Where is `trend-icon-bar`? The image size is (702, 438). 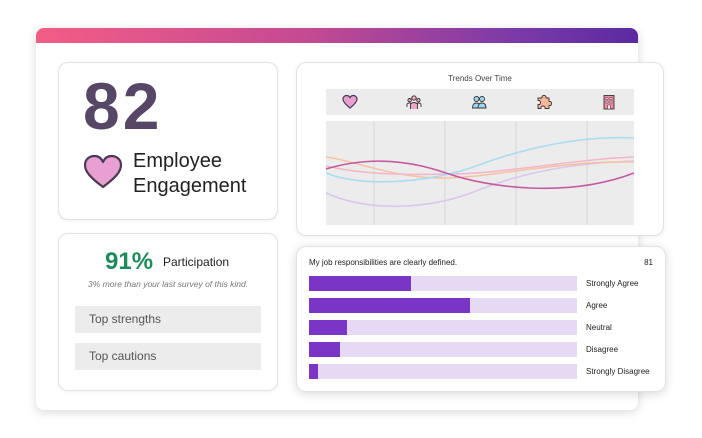
trend-icon-bar is located at coordinates (480, 102).